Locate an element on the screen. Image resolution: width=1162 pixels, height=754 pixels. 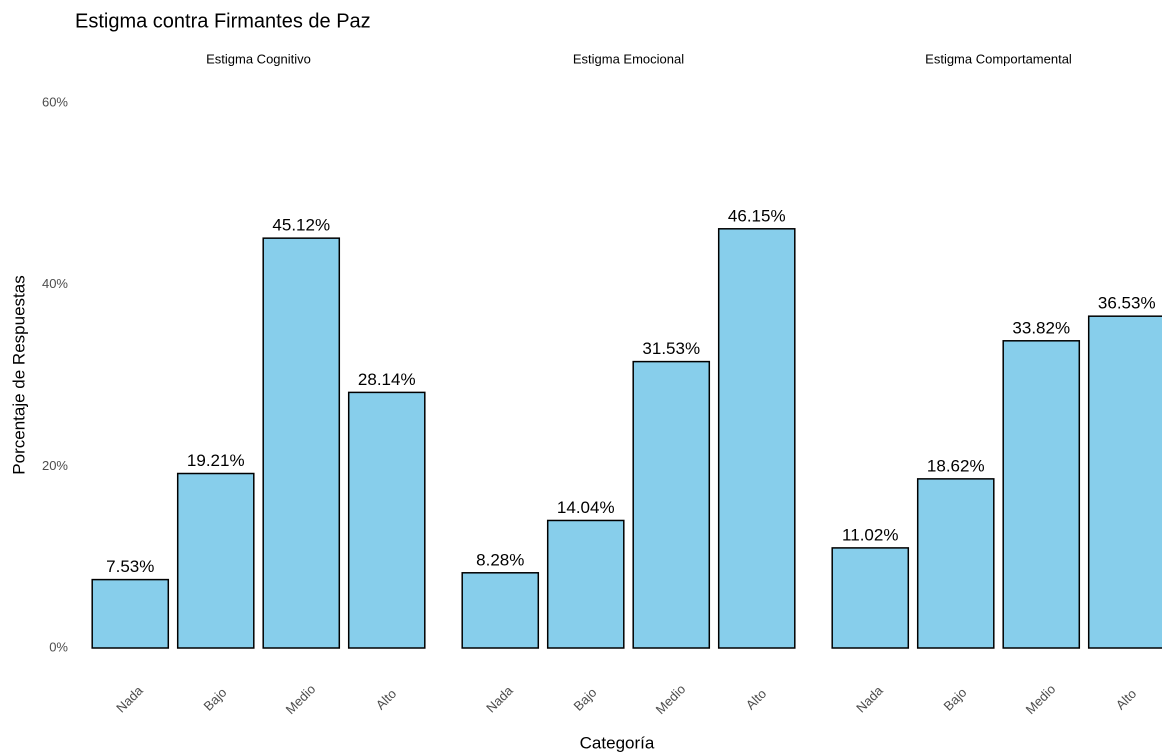
facet-title: Estigma Comportamental is located at coordinates (998, 58).